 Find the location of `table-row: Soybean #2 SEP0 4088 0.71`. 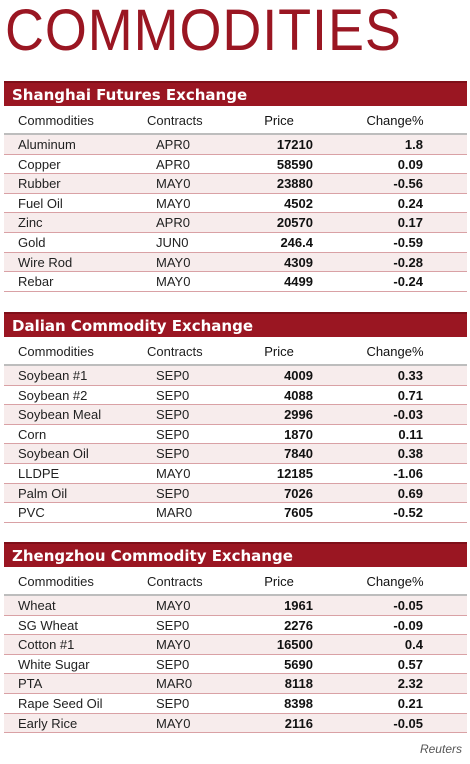

table-row: Soybean #2 SEP0 4088 0.71 is located at coordinates (235, 395).